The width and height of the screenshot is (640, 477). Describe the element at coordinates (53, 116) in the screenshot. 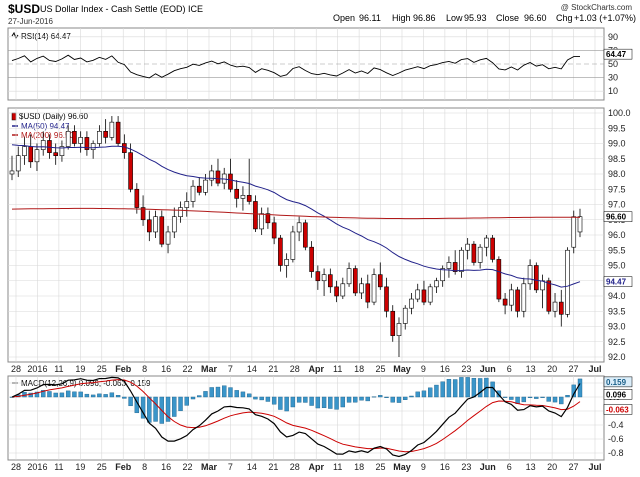

I see `legend-symbol: $USD (Daily) 96.60` at that location.